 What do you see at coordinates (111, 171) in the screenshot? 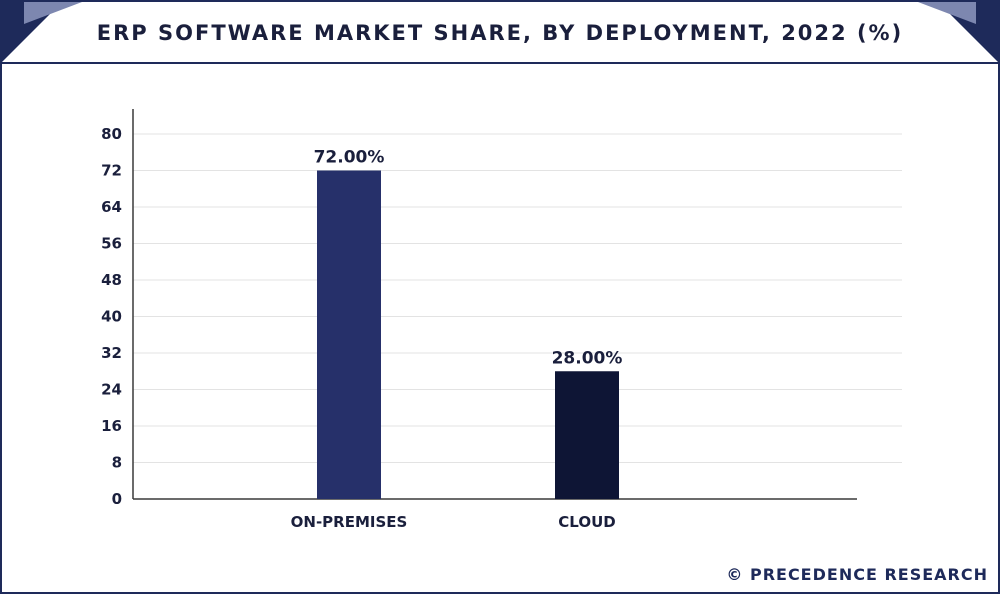
I see `y-tick-label: 72` at bounding box center [111, 171].